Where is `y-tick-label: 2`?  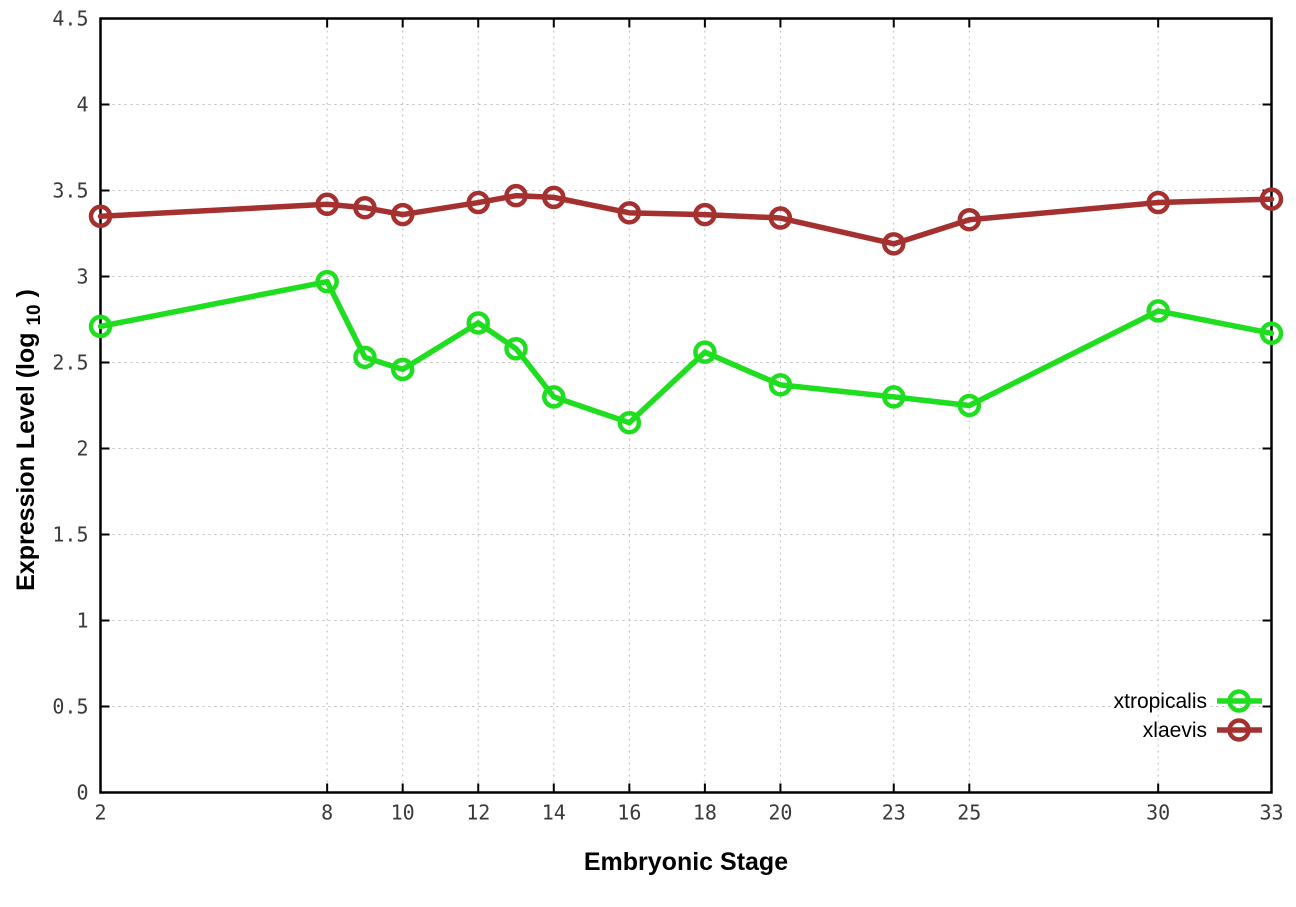
y-tick-label: 2 is located at coordinates (82, 449).